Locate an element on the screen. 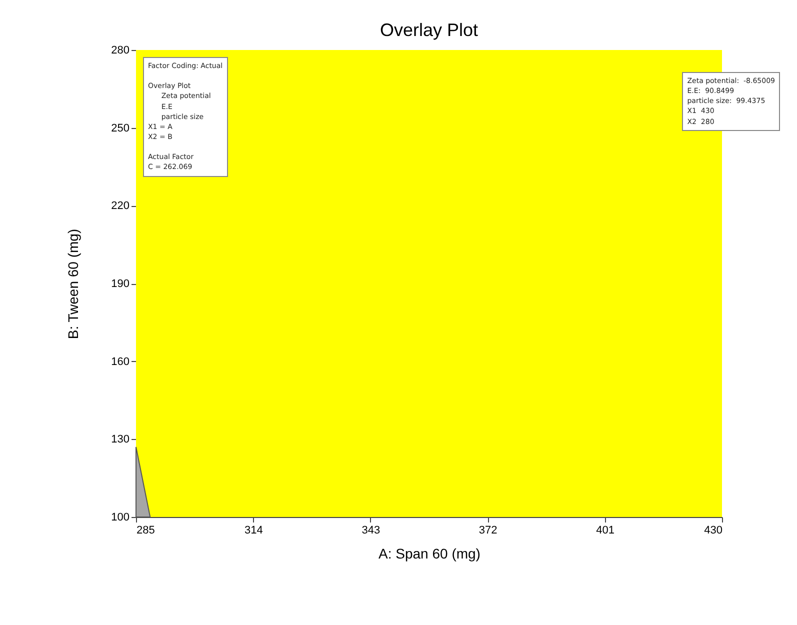  chart-title: Overlay Plot is located at coordinates (429, 30).